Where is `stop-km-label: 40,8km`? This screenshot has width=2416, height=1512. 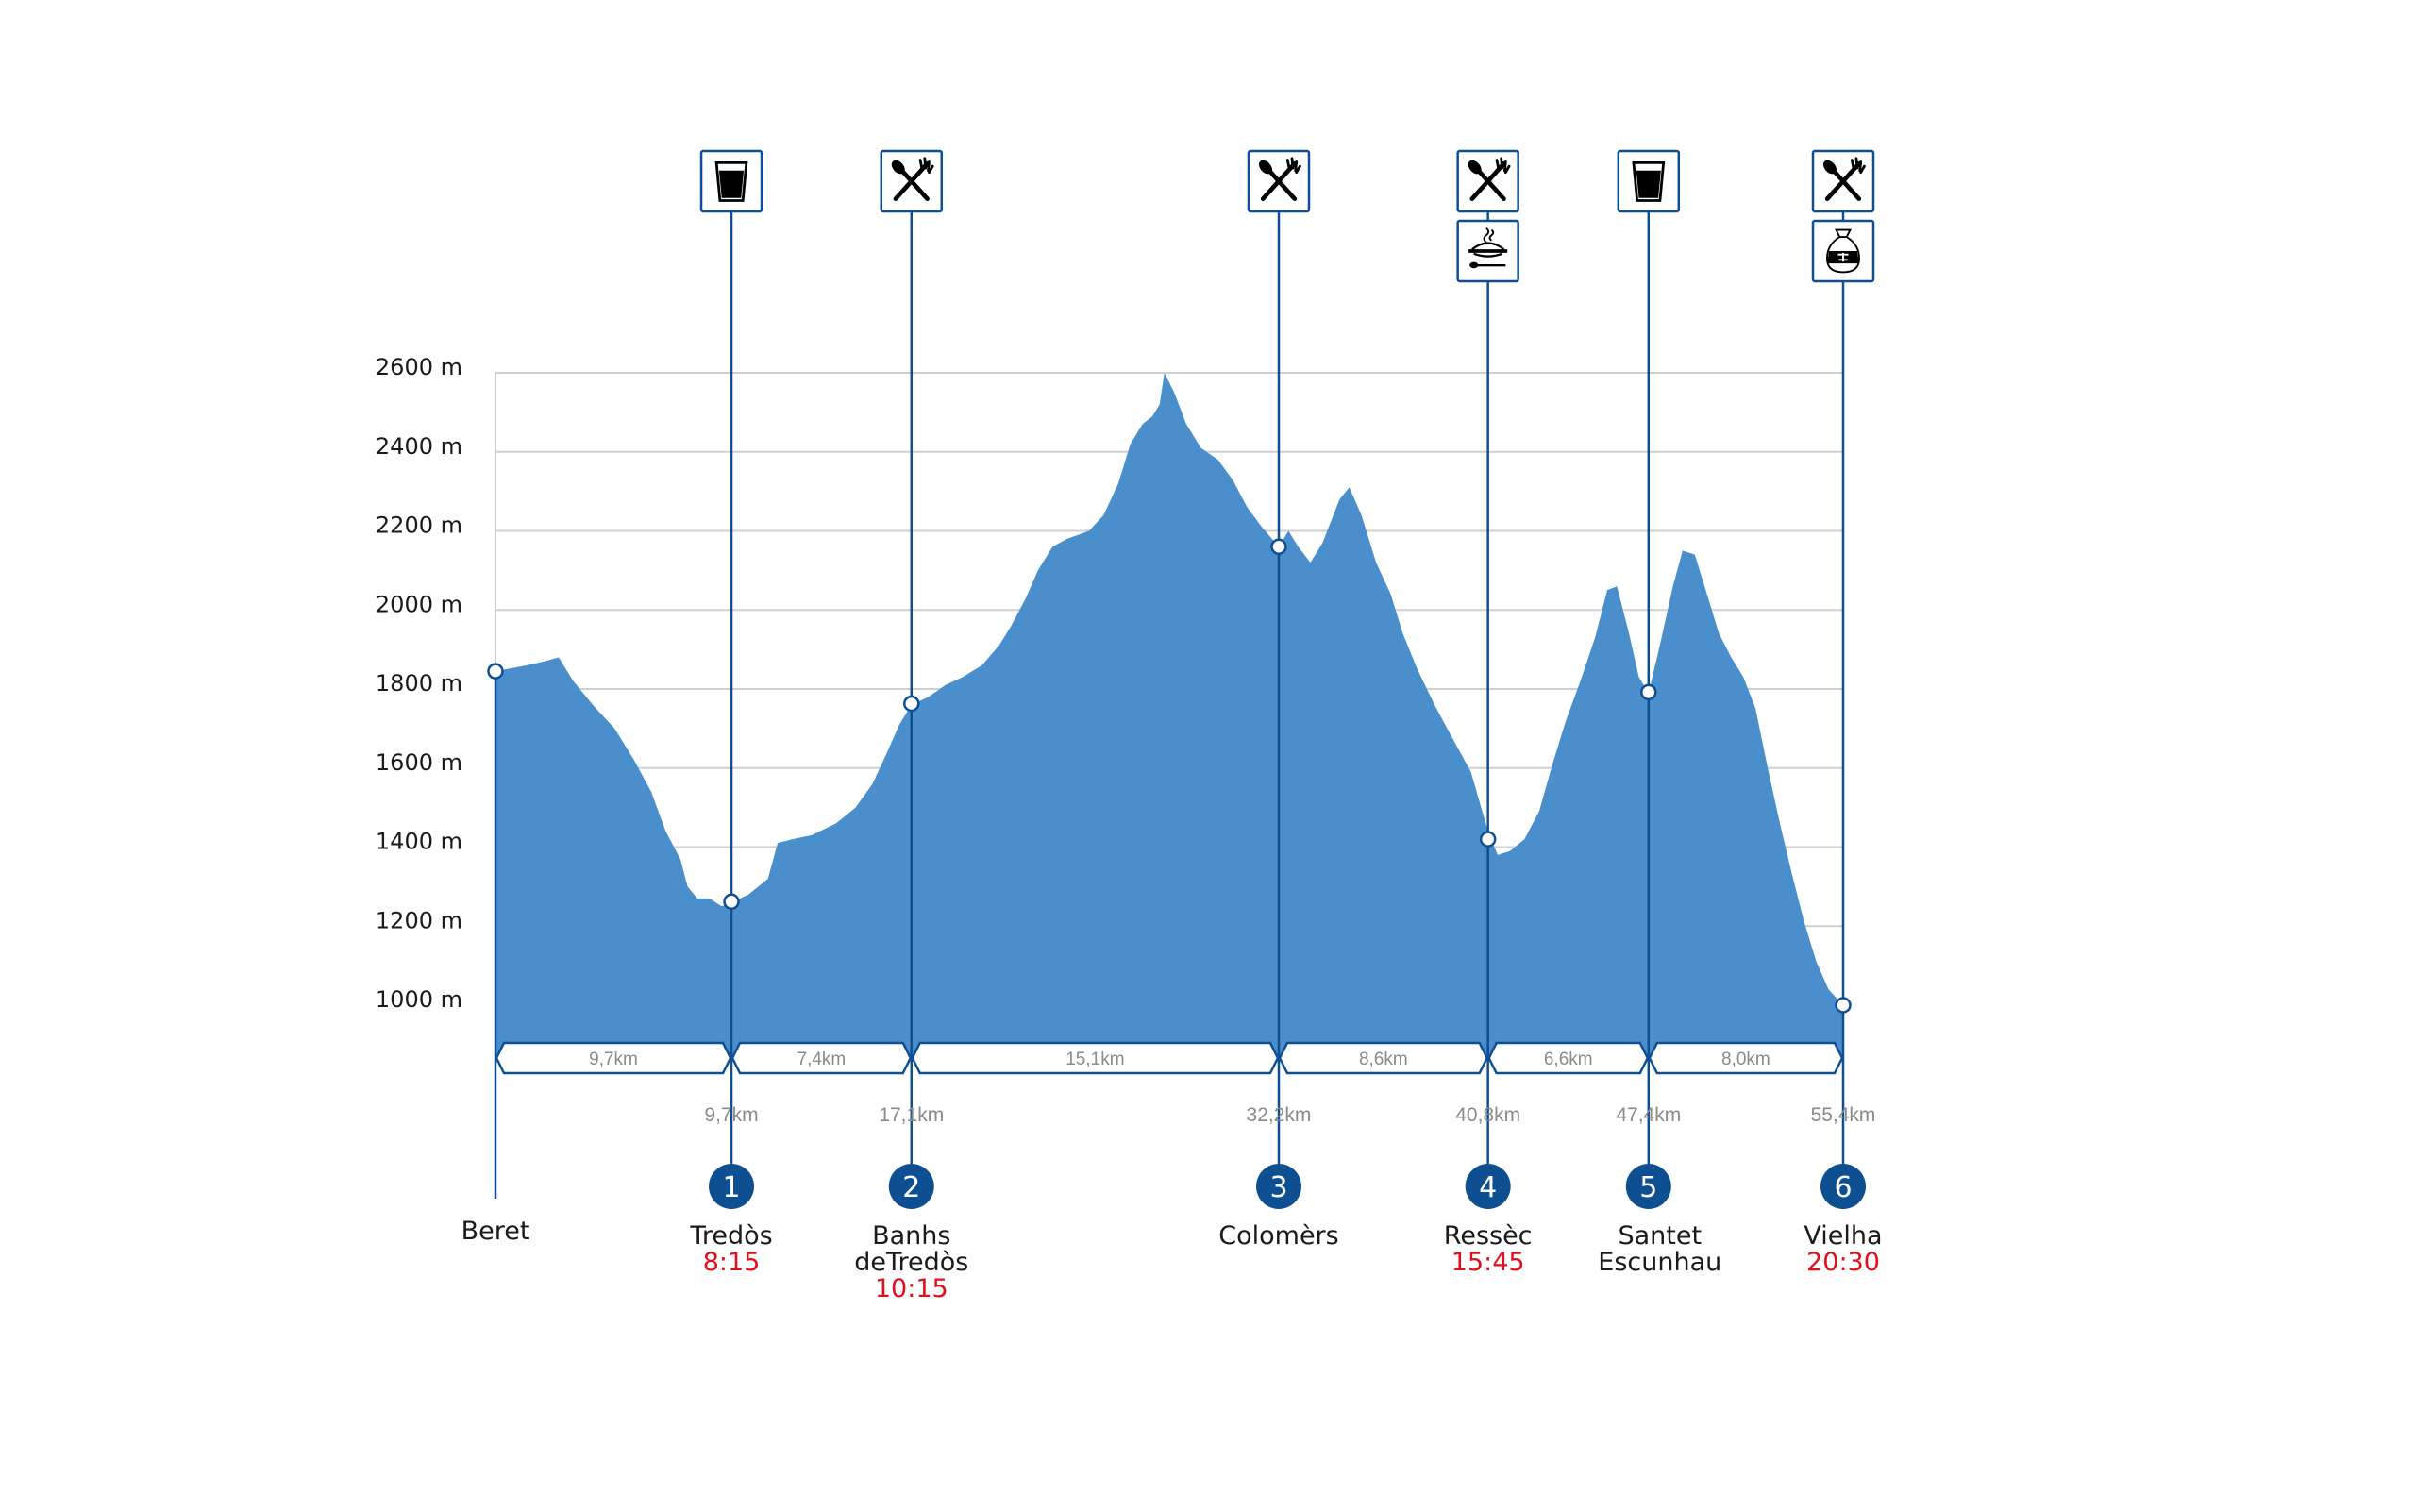 stop-km-label: 40,8km is located at coordinates (1488, 1115).